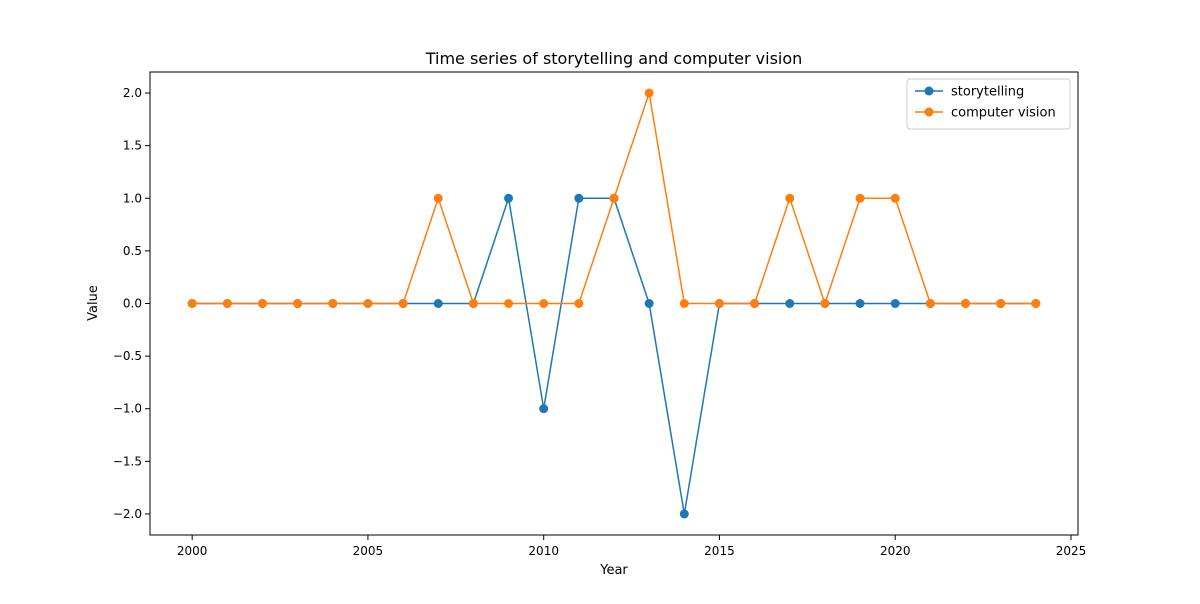 The width and height of the screenshot is (1200, 604). What do you see at coordinates (132, 304) in the screenshot?
I see `y-tick-label: 0.0` at bounding box center [132, 304].